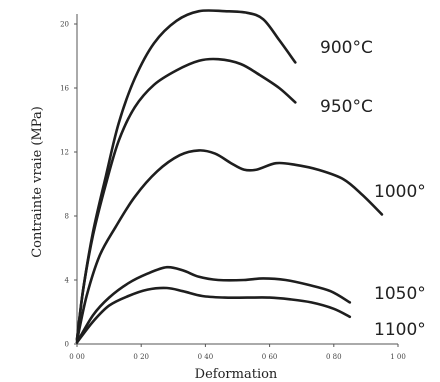  What do you see at coordinates (398, 357) in the screenshot?
I see `x-tick-label: 1 00` at bounding box center [398, 357].